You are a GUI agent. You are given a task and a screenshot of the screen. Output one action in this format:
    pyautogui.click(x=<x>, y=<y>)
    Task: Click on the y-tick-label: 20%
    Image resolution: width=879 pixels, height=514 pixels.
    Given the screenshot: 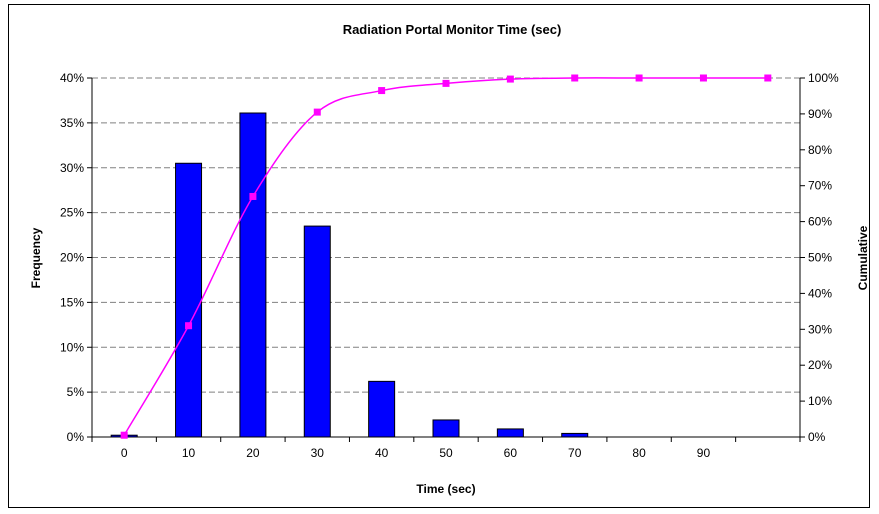 What is the action you would take?
    pyautogui.click(x=72, y=258)
    